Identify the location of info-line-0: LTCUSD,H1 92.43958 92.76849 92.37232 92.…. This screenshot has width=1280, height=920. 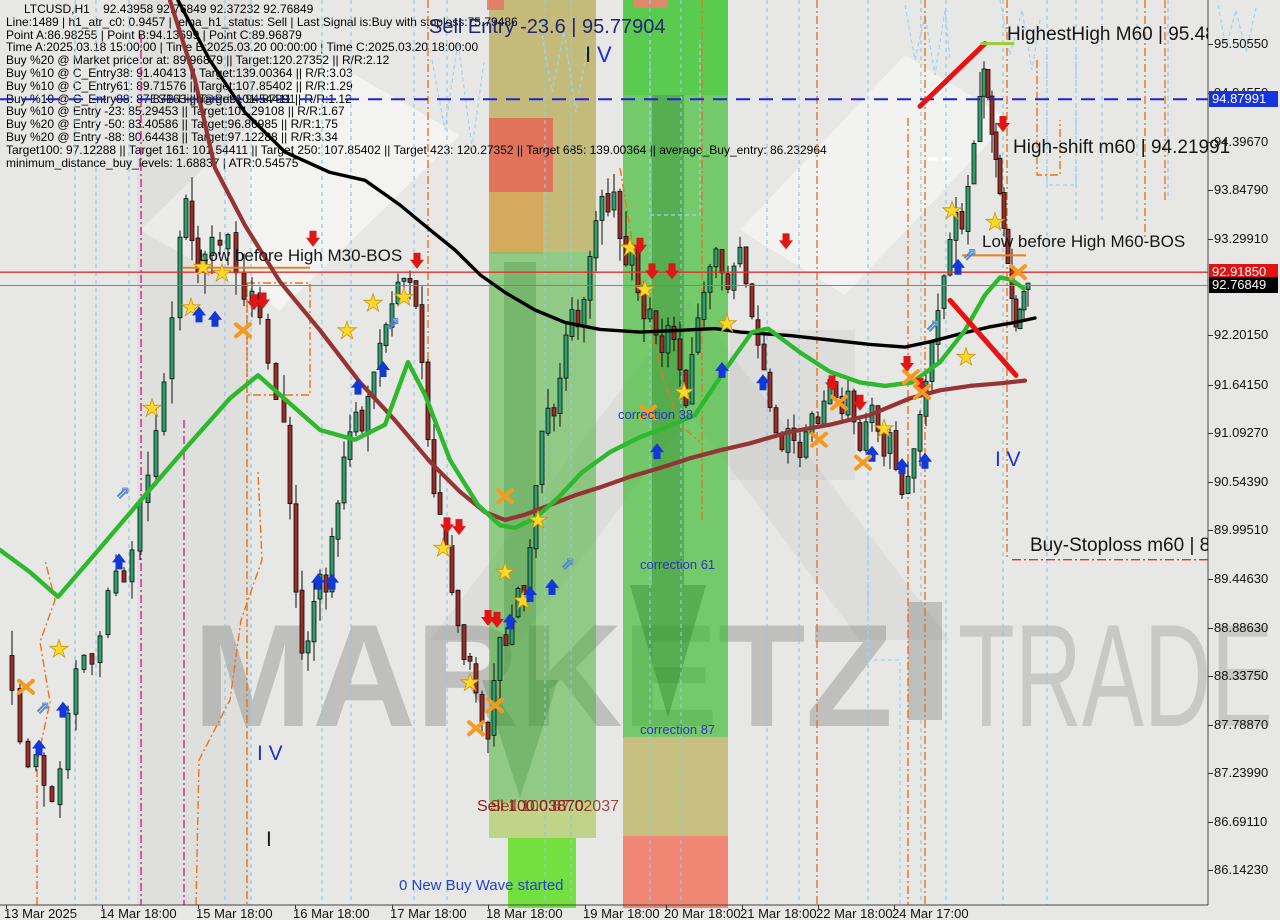
(169, 9).